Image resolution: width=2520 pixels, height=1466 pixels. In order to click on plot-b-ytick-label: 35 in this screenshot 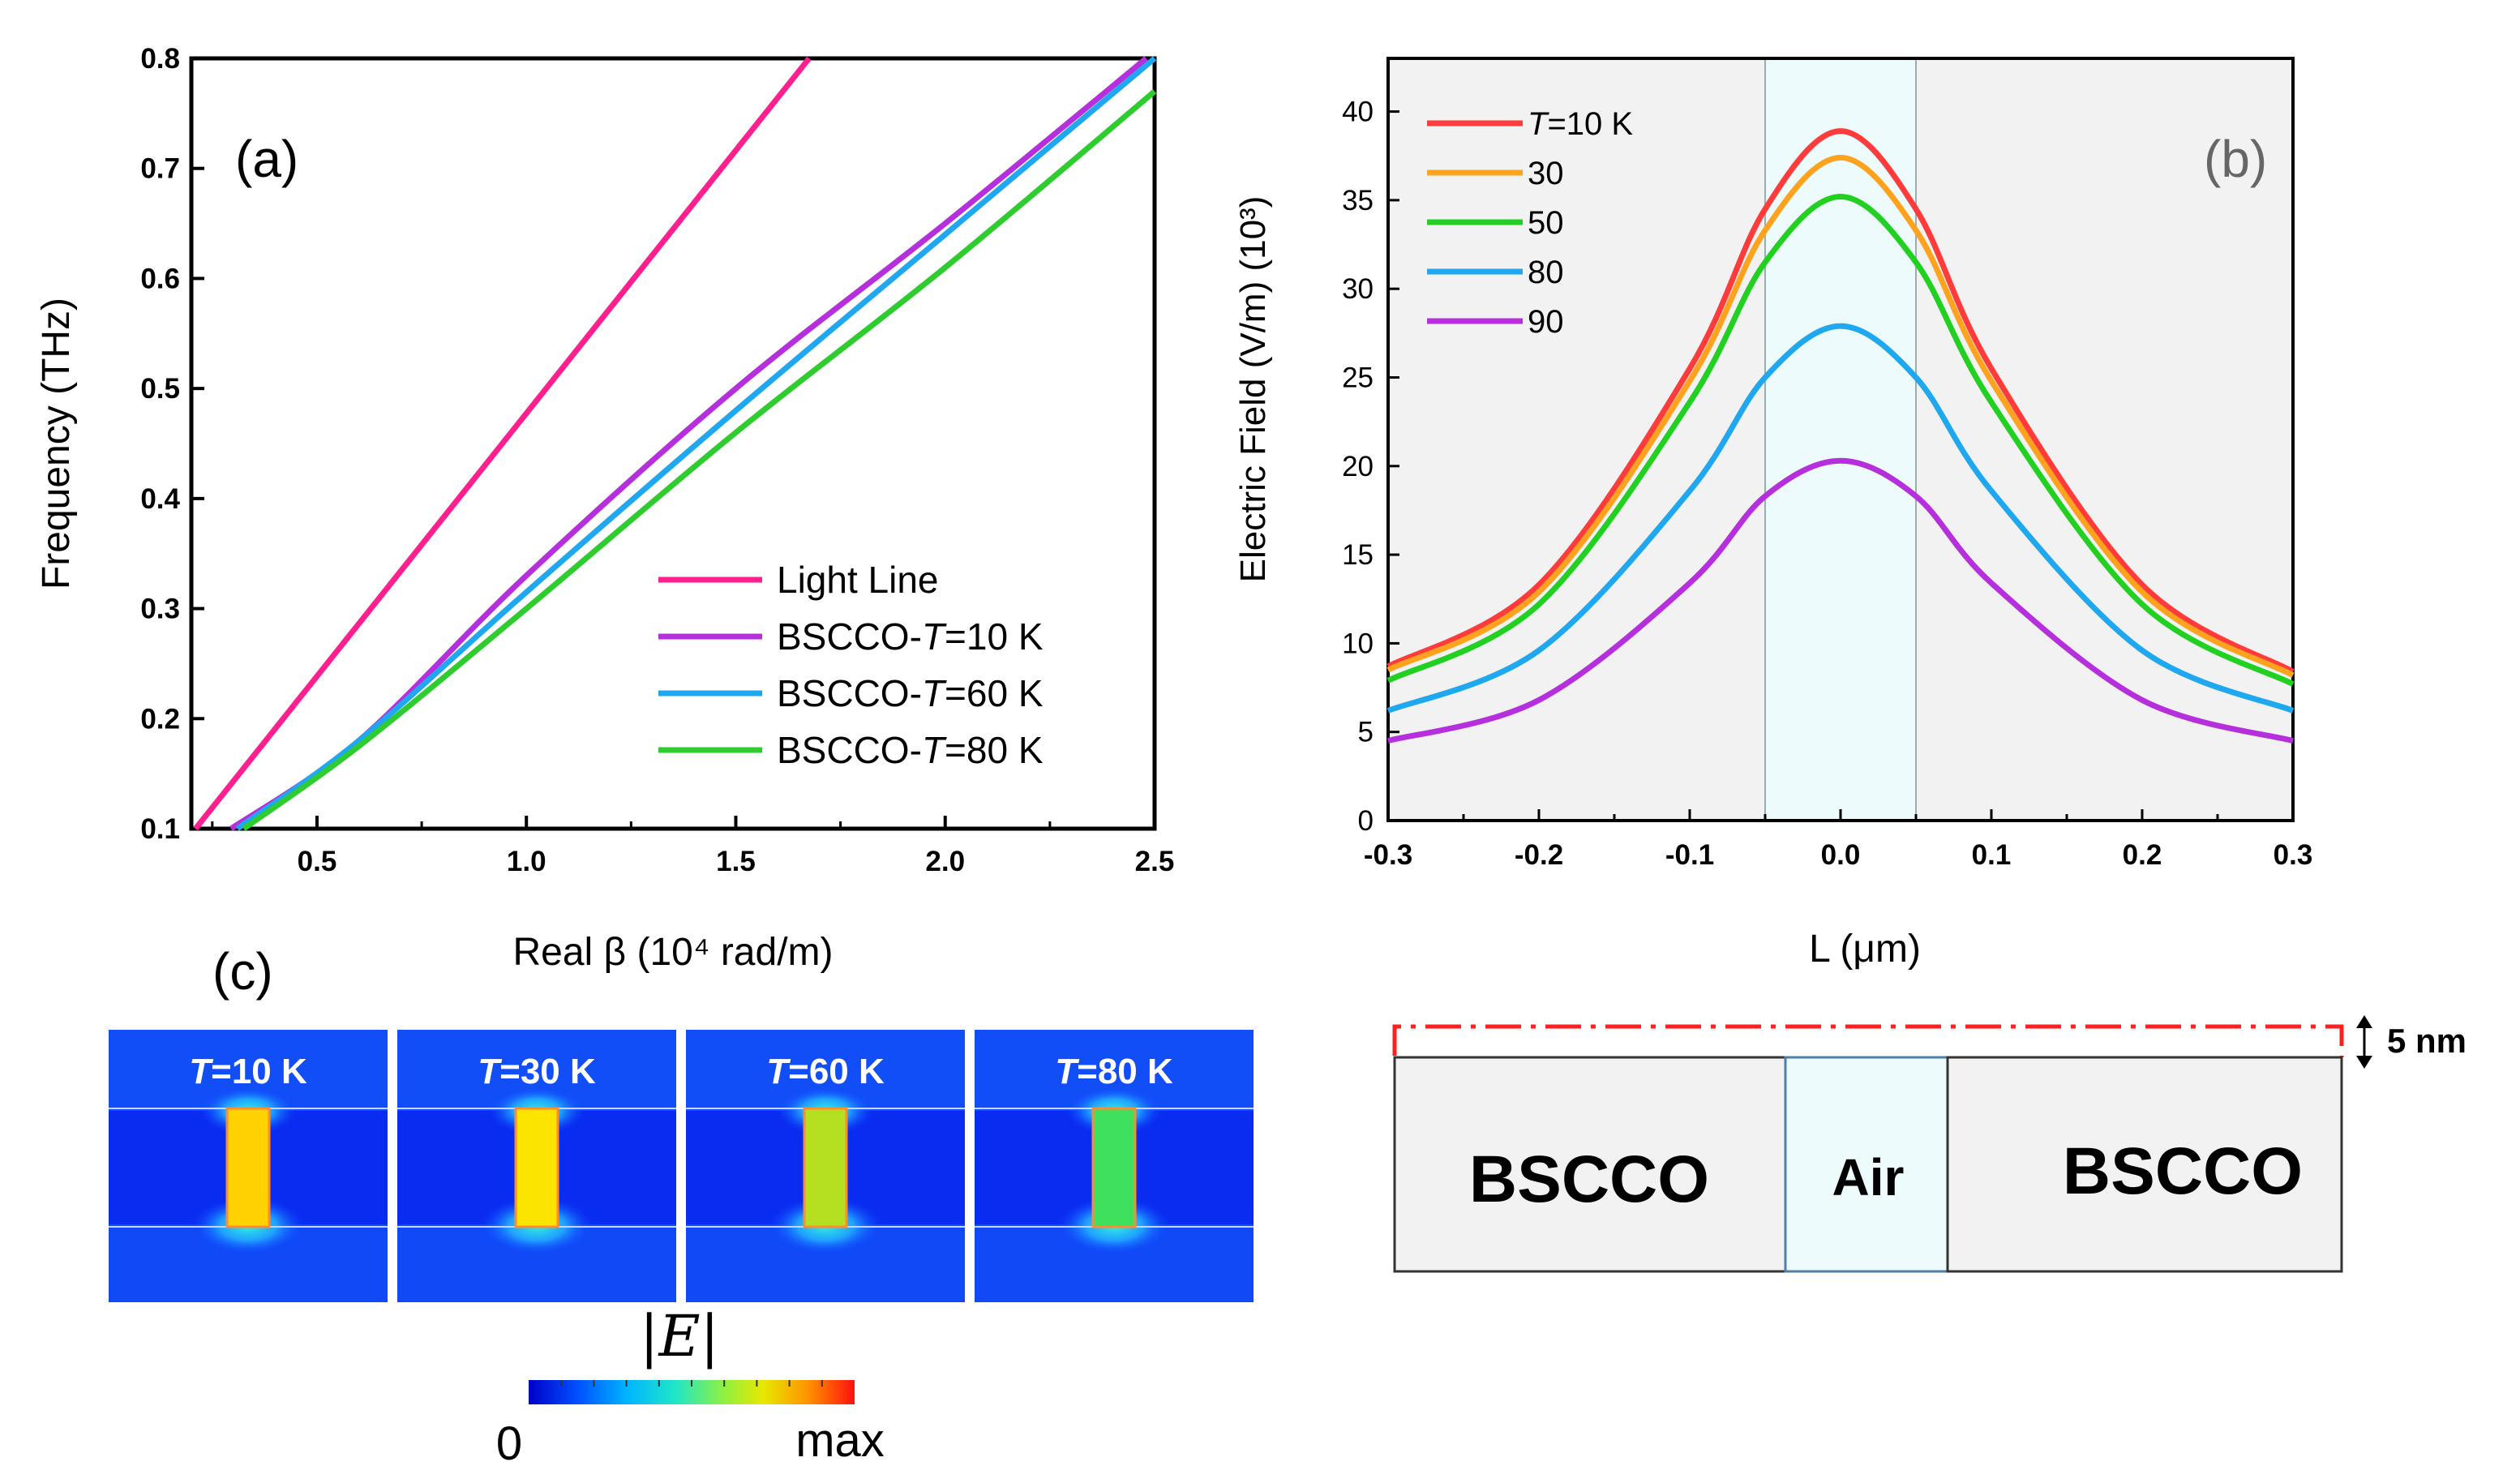, I will do `click(1358, 200)`.